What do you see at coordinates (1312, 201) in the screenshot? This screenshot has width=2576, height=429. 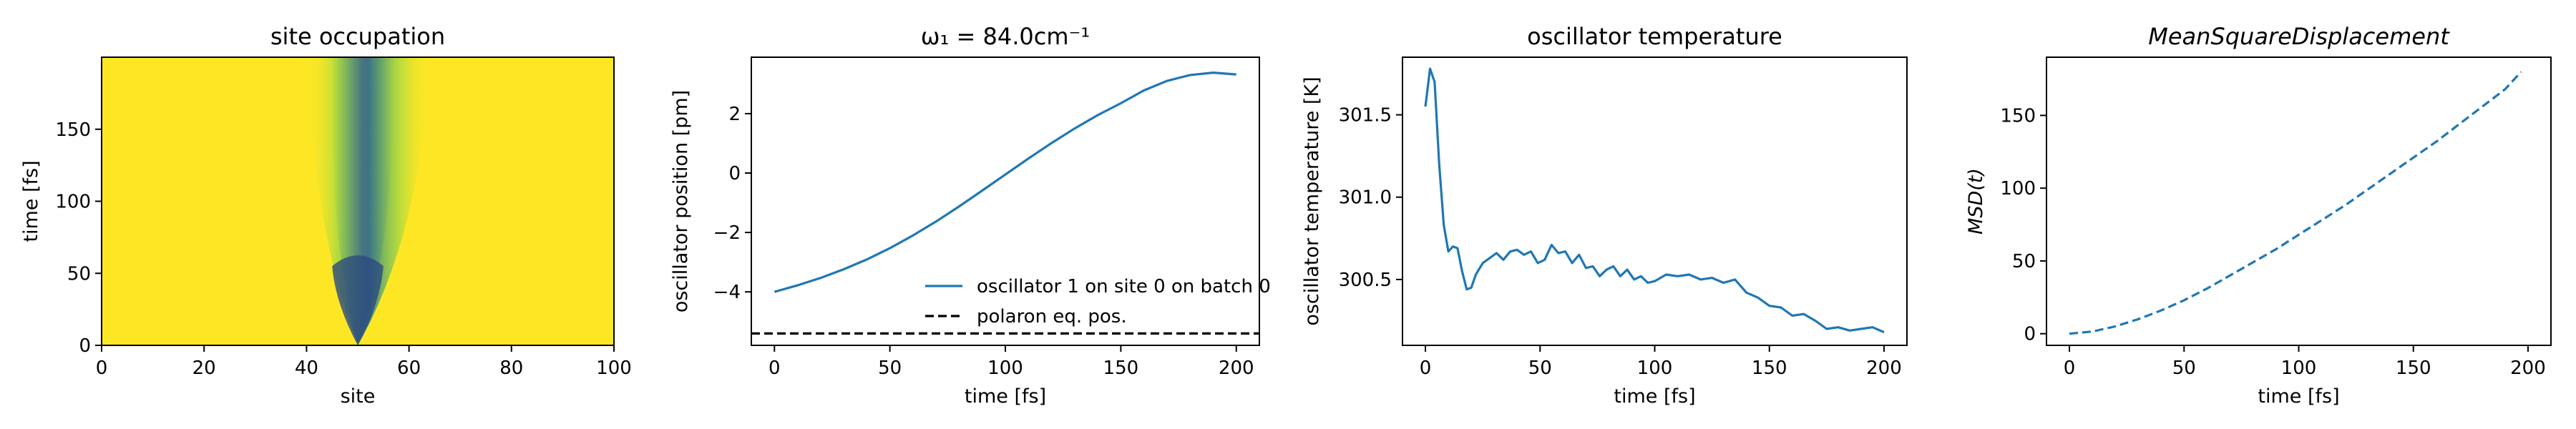 I see `y-axis-label: oscillator temperature [K]` at bounding box center [1312, 201].